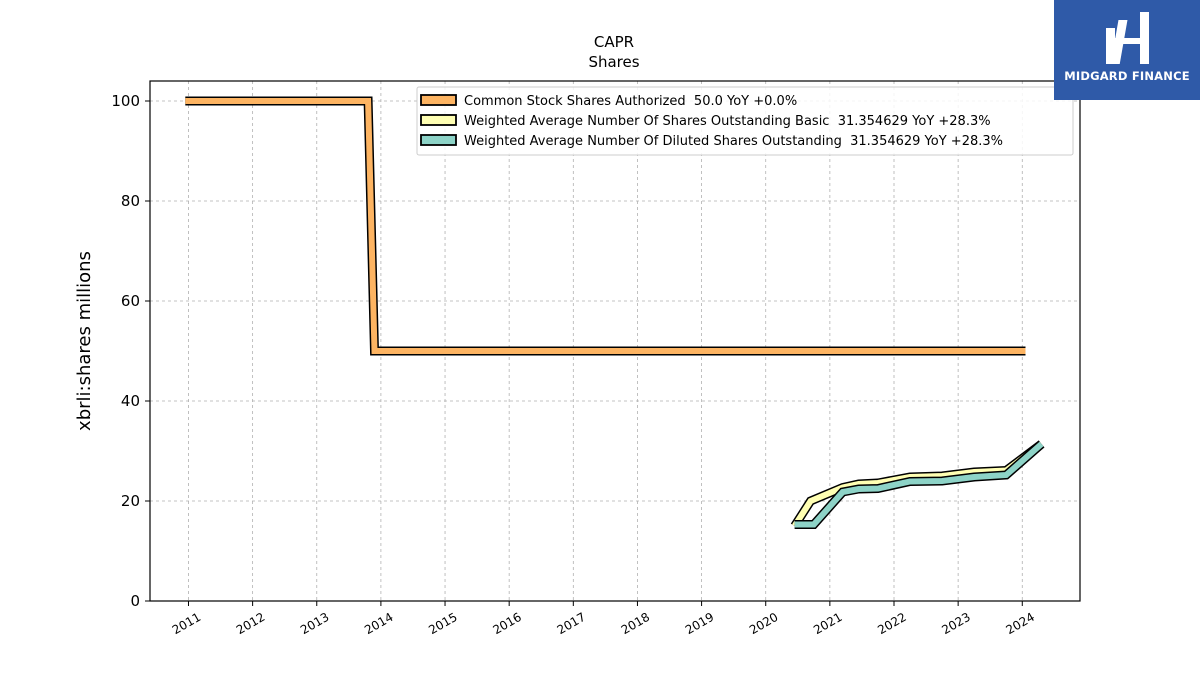 The height and width of the screenshot is (675, 1200). Describe the element at coordinates (1127, 38) in the screenshot. I see `logo-mark-icon` at that location.